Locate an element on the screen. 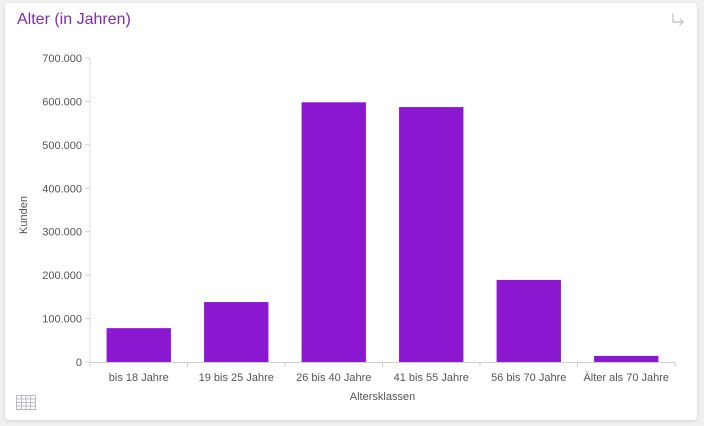 This screenshot has height=426, width=704. x-axis-title: Altersklassen is located at coordinates (382, 397).